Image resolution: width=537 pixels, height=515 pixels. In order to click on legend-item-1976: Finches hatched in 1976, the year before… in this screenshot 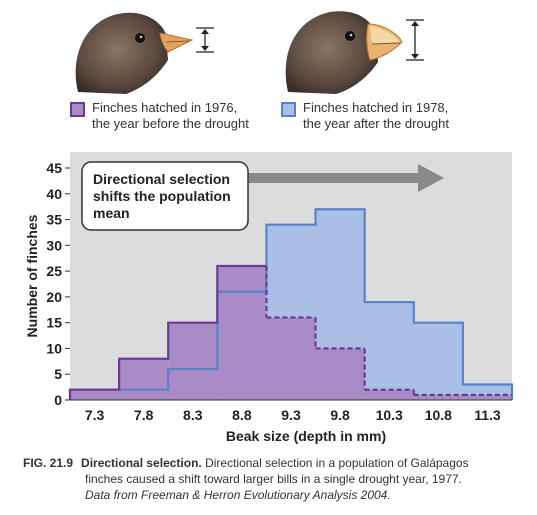, I will do `click(175, 116)`.